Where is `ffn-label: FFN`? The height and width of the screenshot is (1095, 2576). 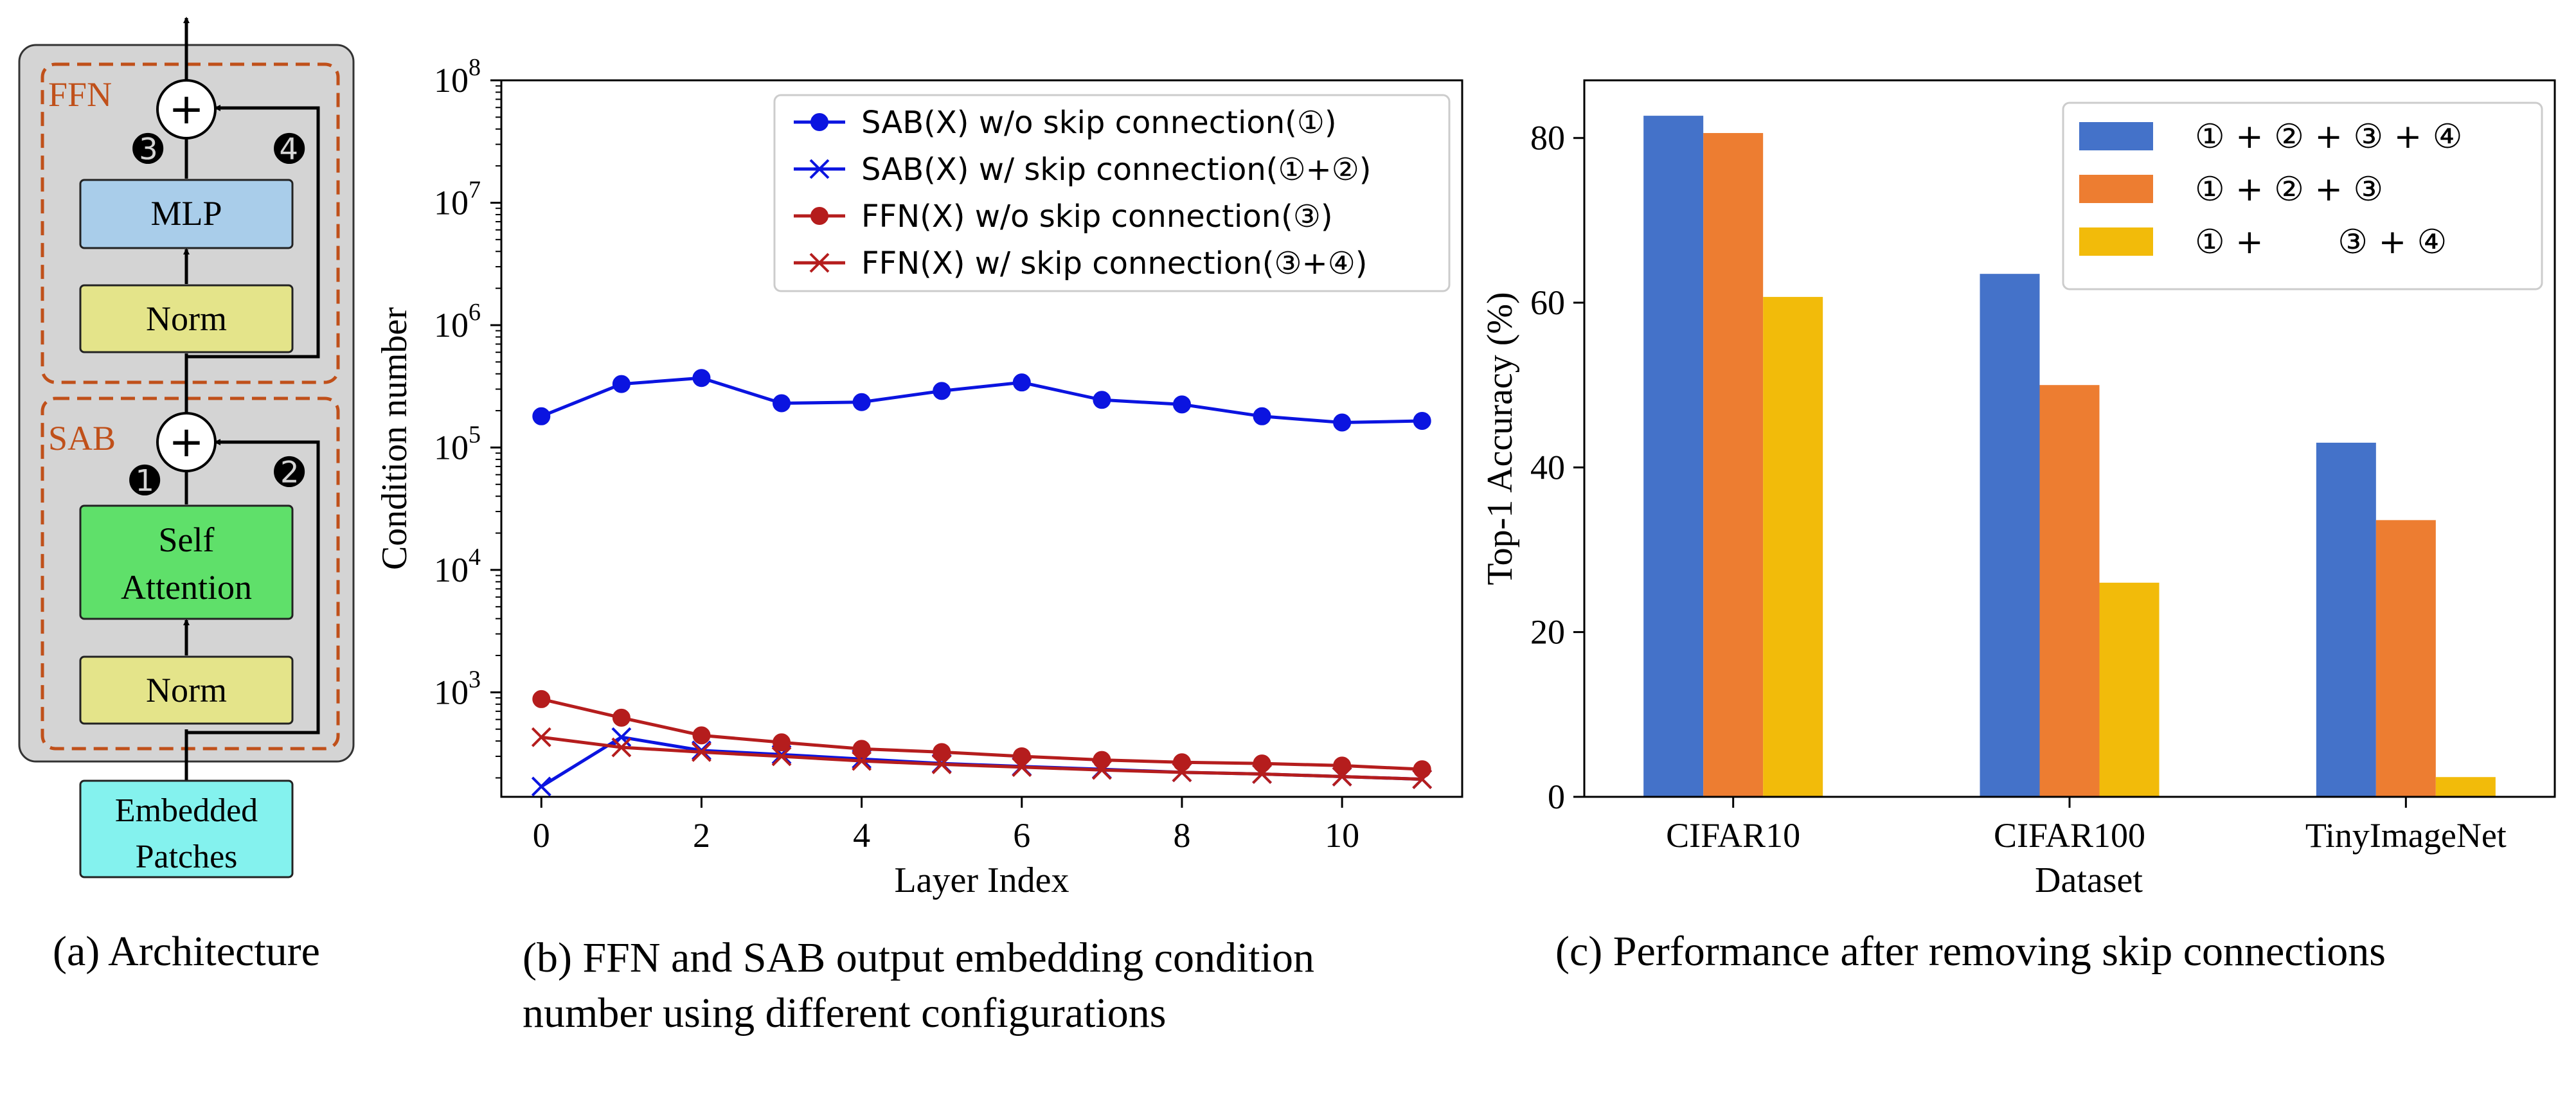 ffn-label: FFN is located at coordinates (80, 94).